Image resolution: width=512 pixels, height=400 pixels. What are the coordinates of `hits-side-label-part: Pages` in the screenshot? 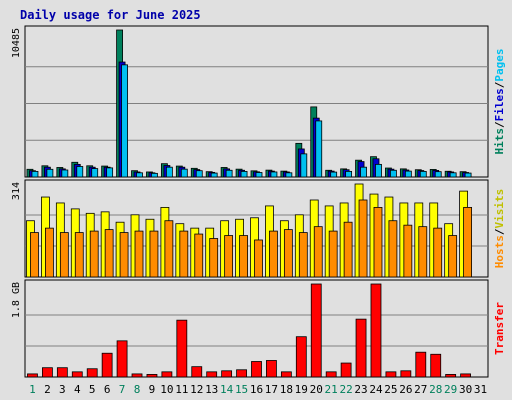 It's located at (499, 65).